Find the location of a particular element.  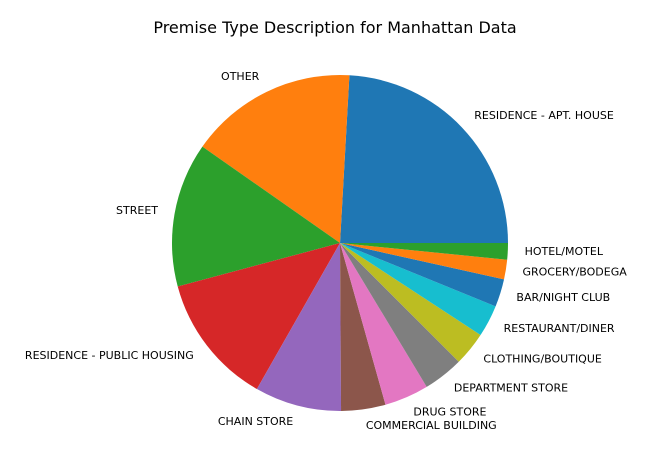

slice-drug-store is located at coordinates (383, 324).